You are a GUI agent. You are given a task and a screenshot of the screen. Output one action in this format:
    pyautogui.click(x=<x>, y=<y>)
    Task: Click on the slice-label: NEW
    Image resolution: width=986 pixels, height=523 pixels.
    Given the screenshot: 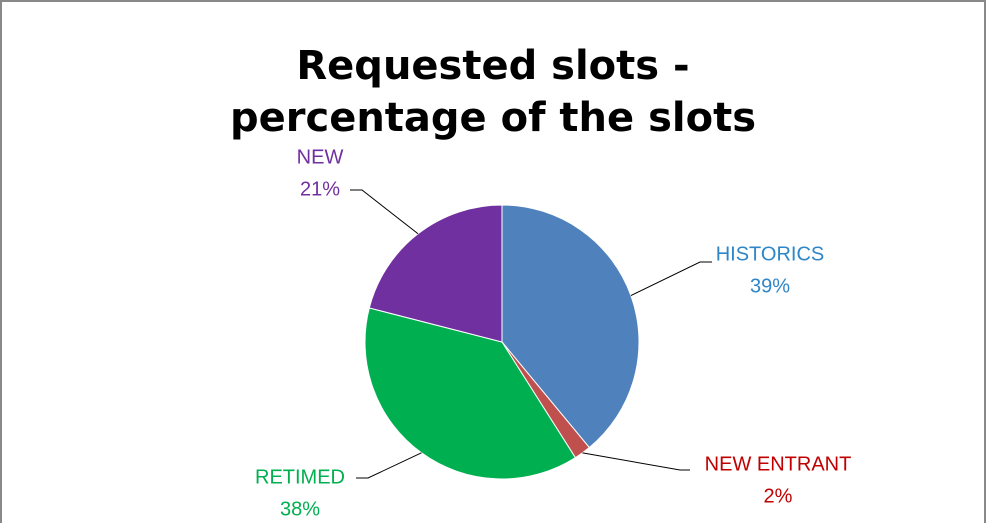 What is the action you would take?
    pyautogui.click(x=320, y=157)
    